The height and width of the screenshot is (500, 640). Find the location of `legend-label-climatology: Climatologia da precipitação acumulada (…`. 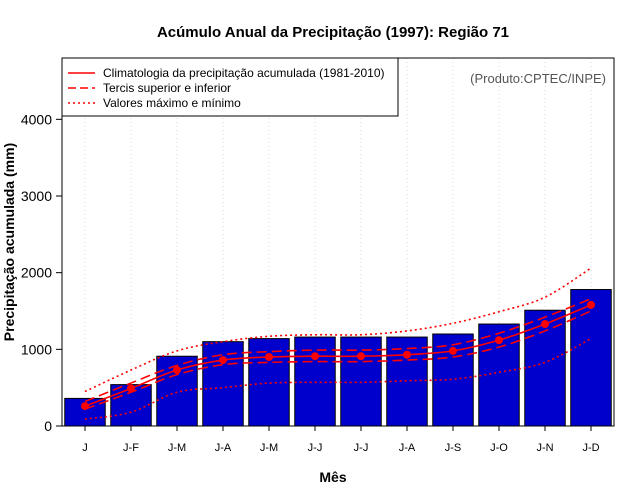

legend-label-climatology: Climatologia da precipitação acumulada (… is located at coordinates (244, 73).